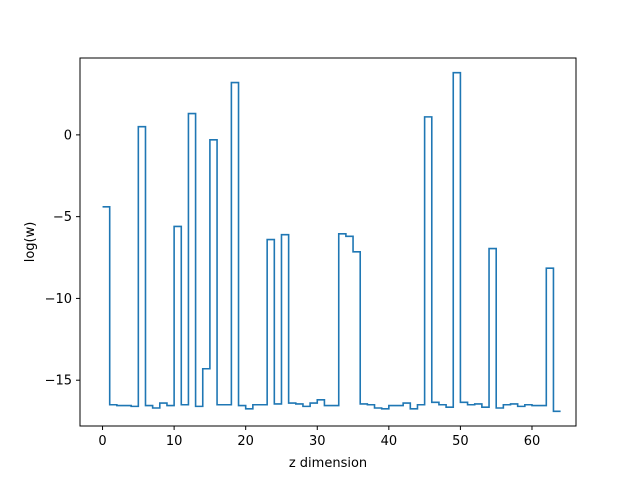 This screenshot has width=640, height=480. What do you see at coordinates (532, 441) in the screenshot?
I see `x-tick-label: 60` at bounding box center [532, 441].